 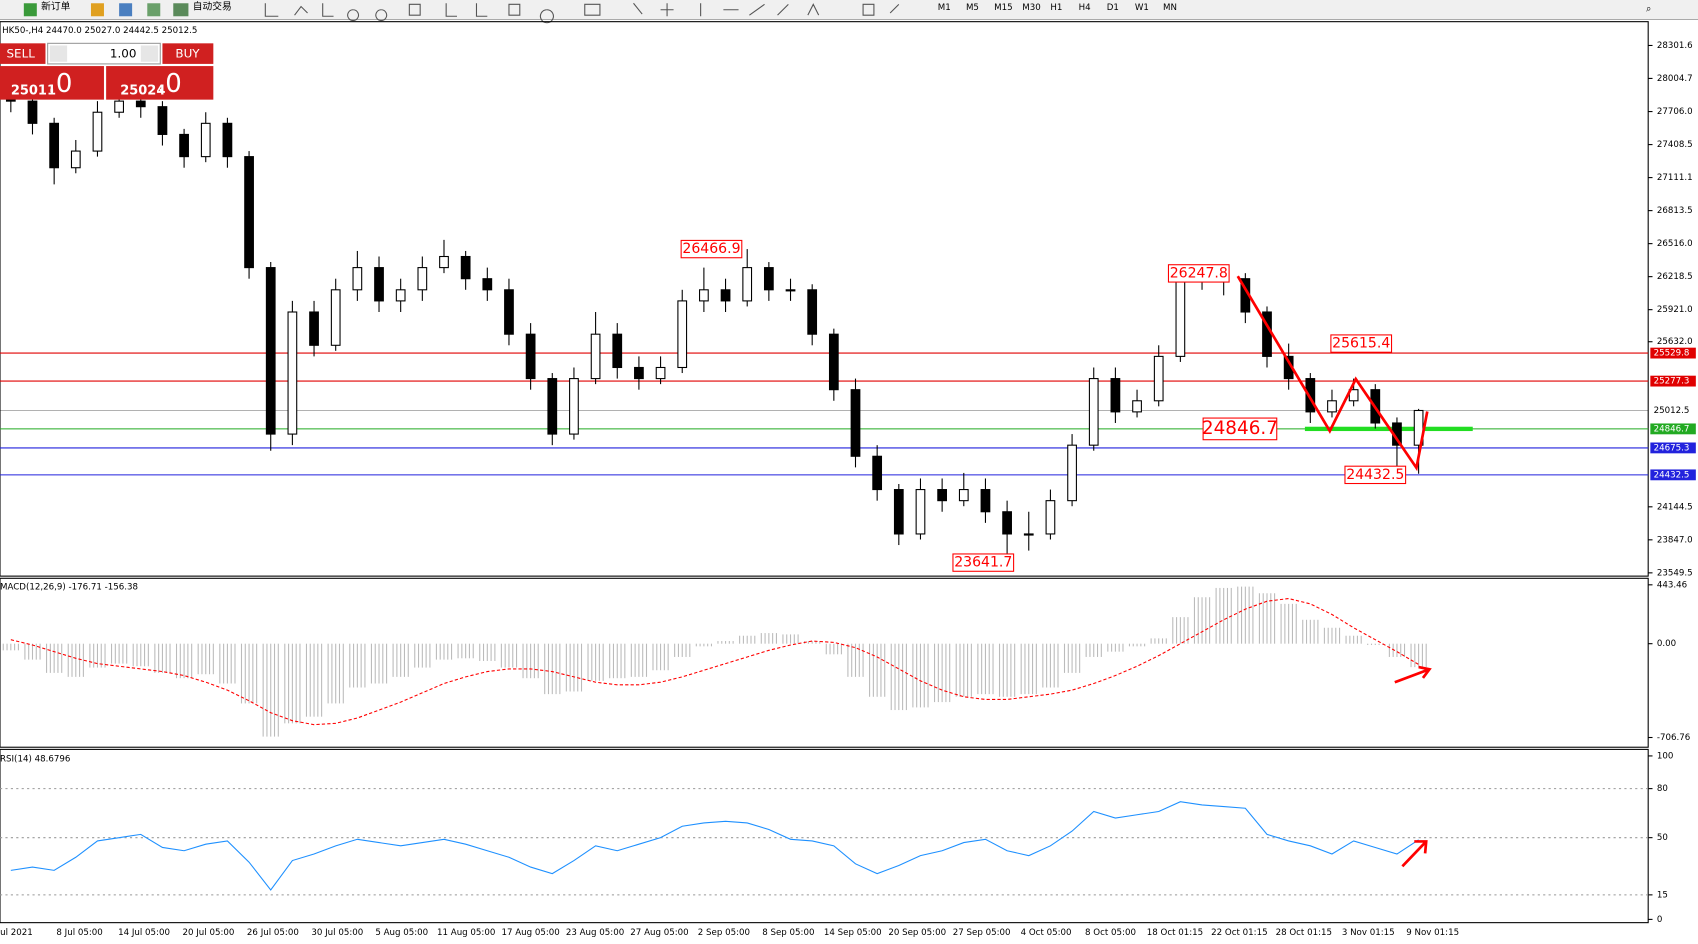 I want to click on bid-box, so click(x=52, y=83).